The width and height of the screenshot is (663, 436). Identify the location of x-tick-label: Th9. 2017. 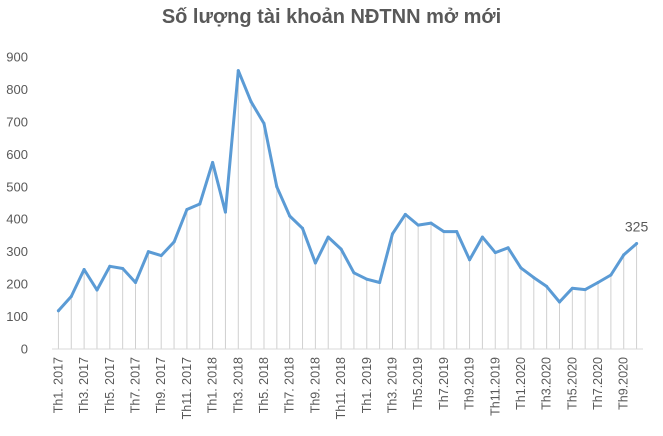
(161, 385).